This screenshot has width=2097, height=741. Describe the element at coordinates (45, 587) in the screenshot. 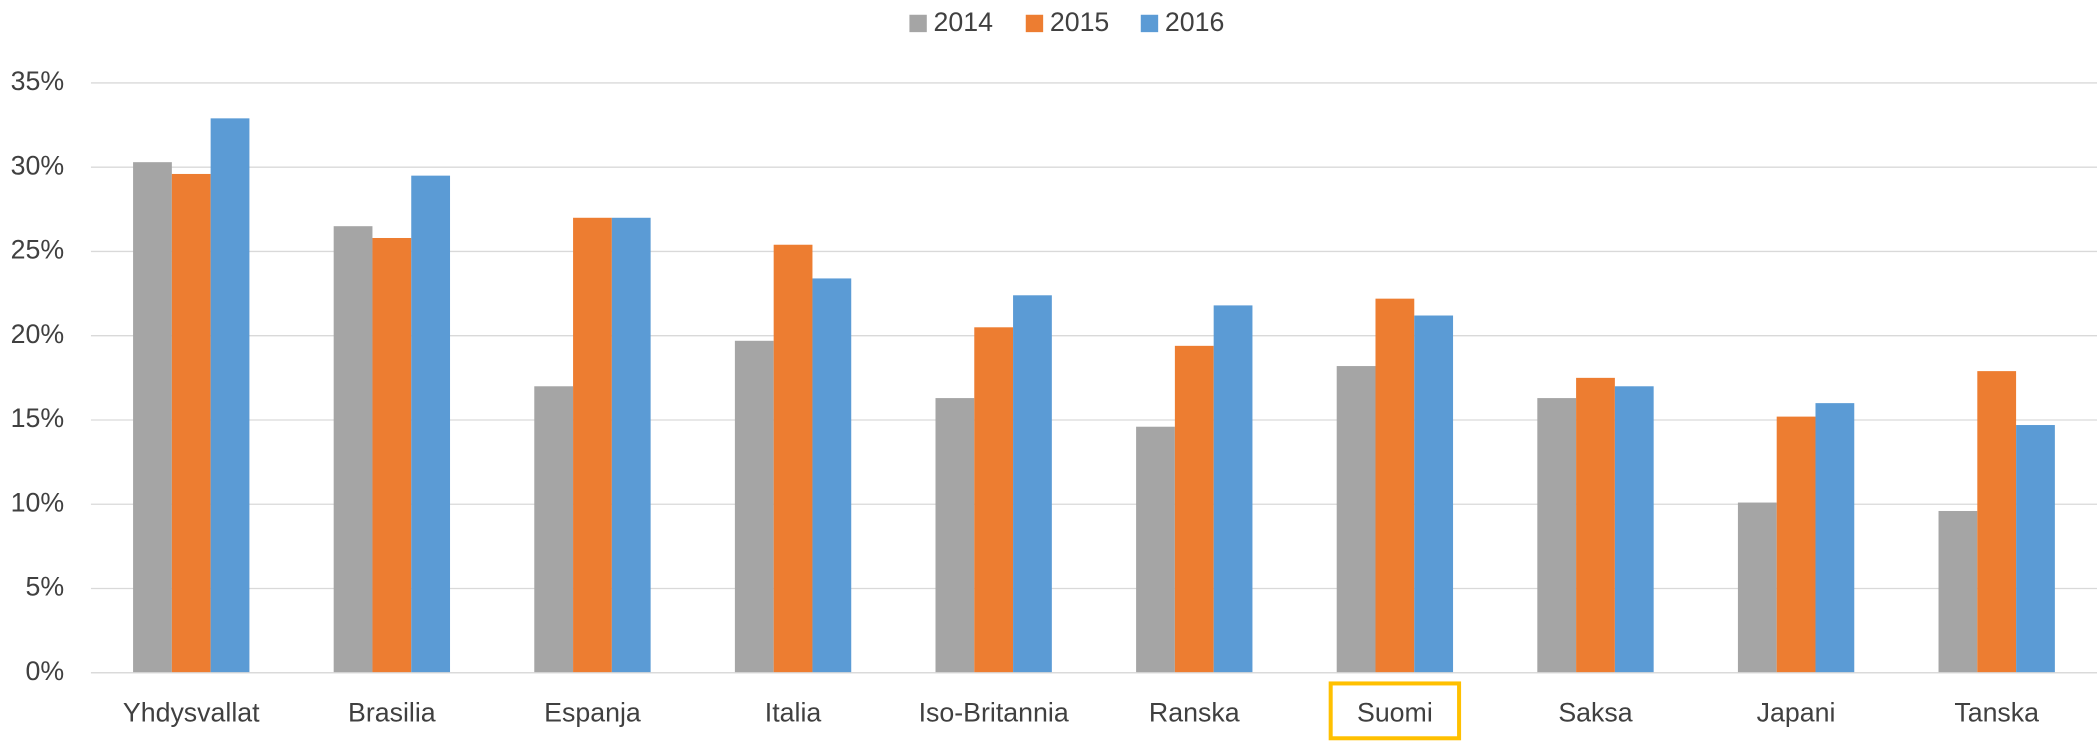

I see `y-tick-label: 5%` at that location.